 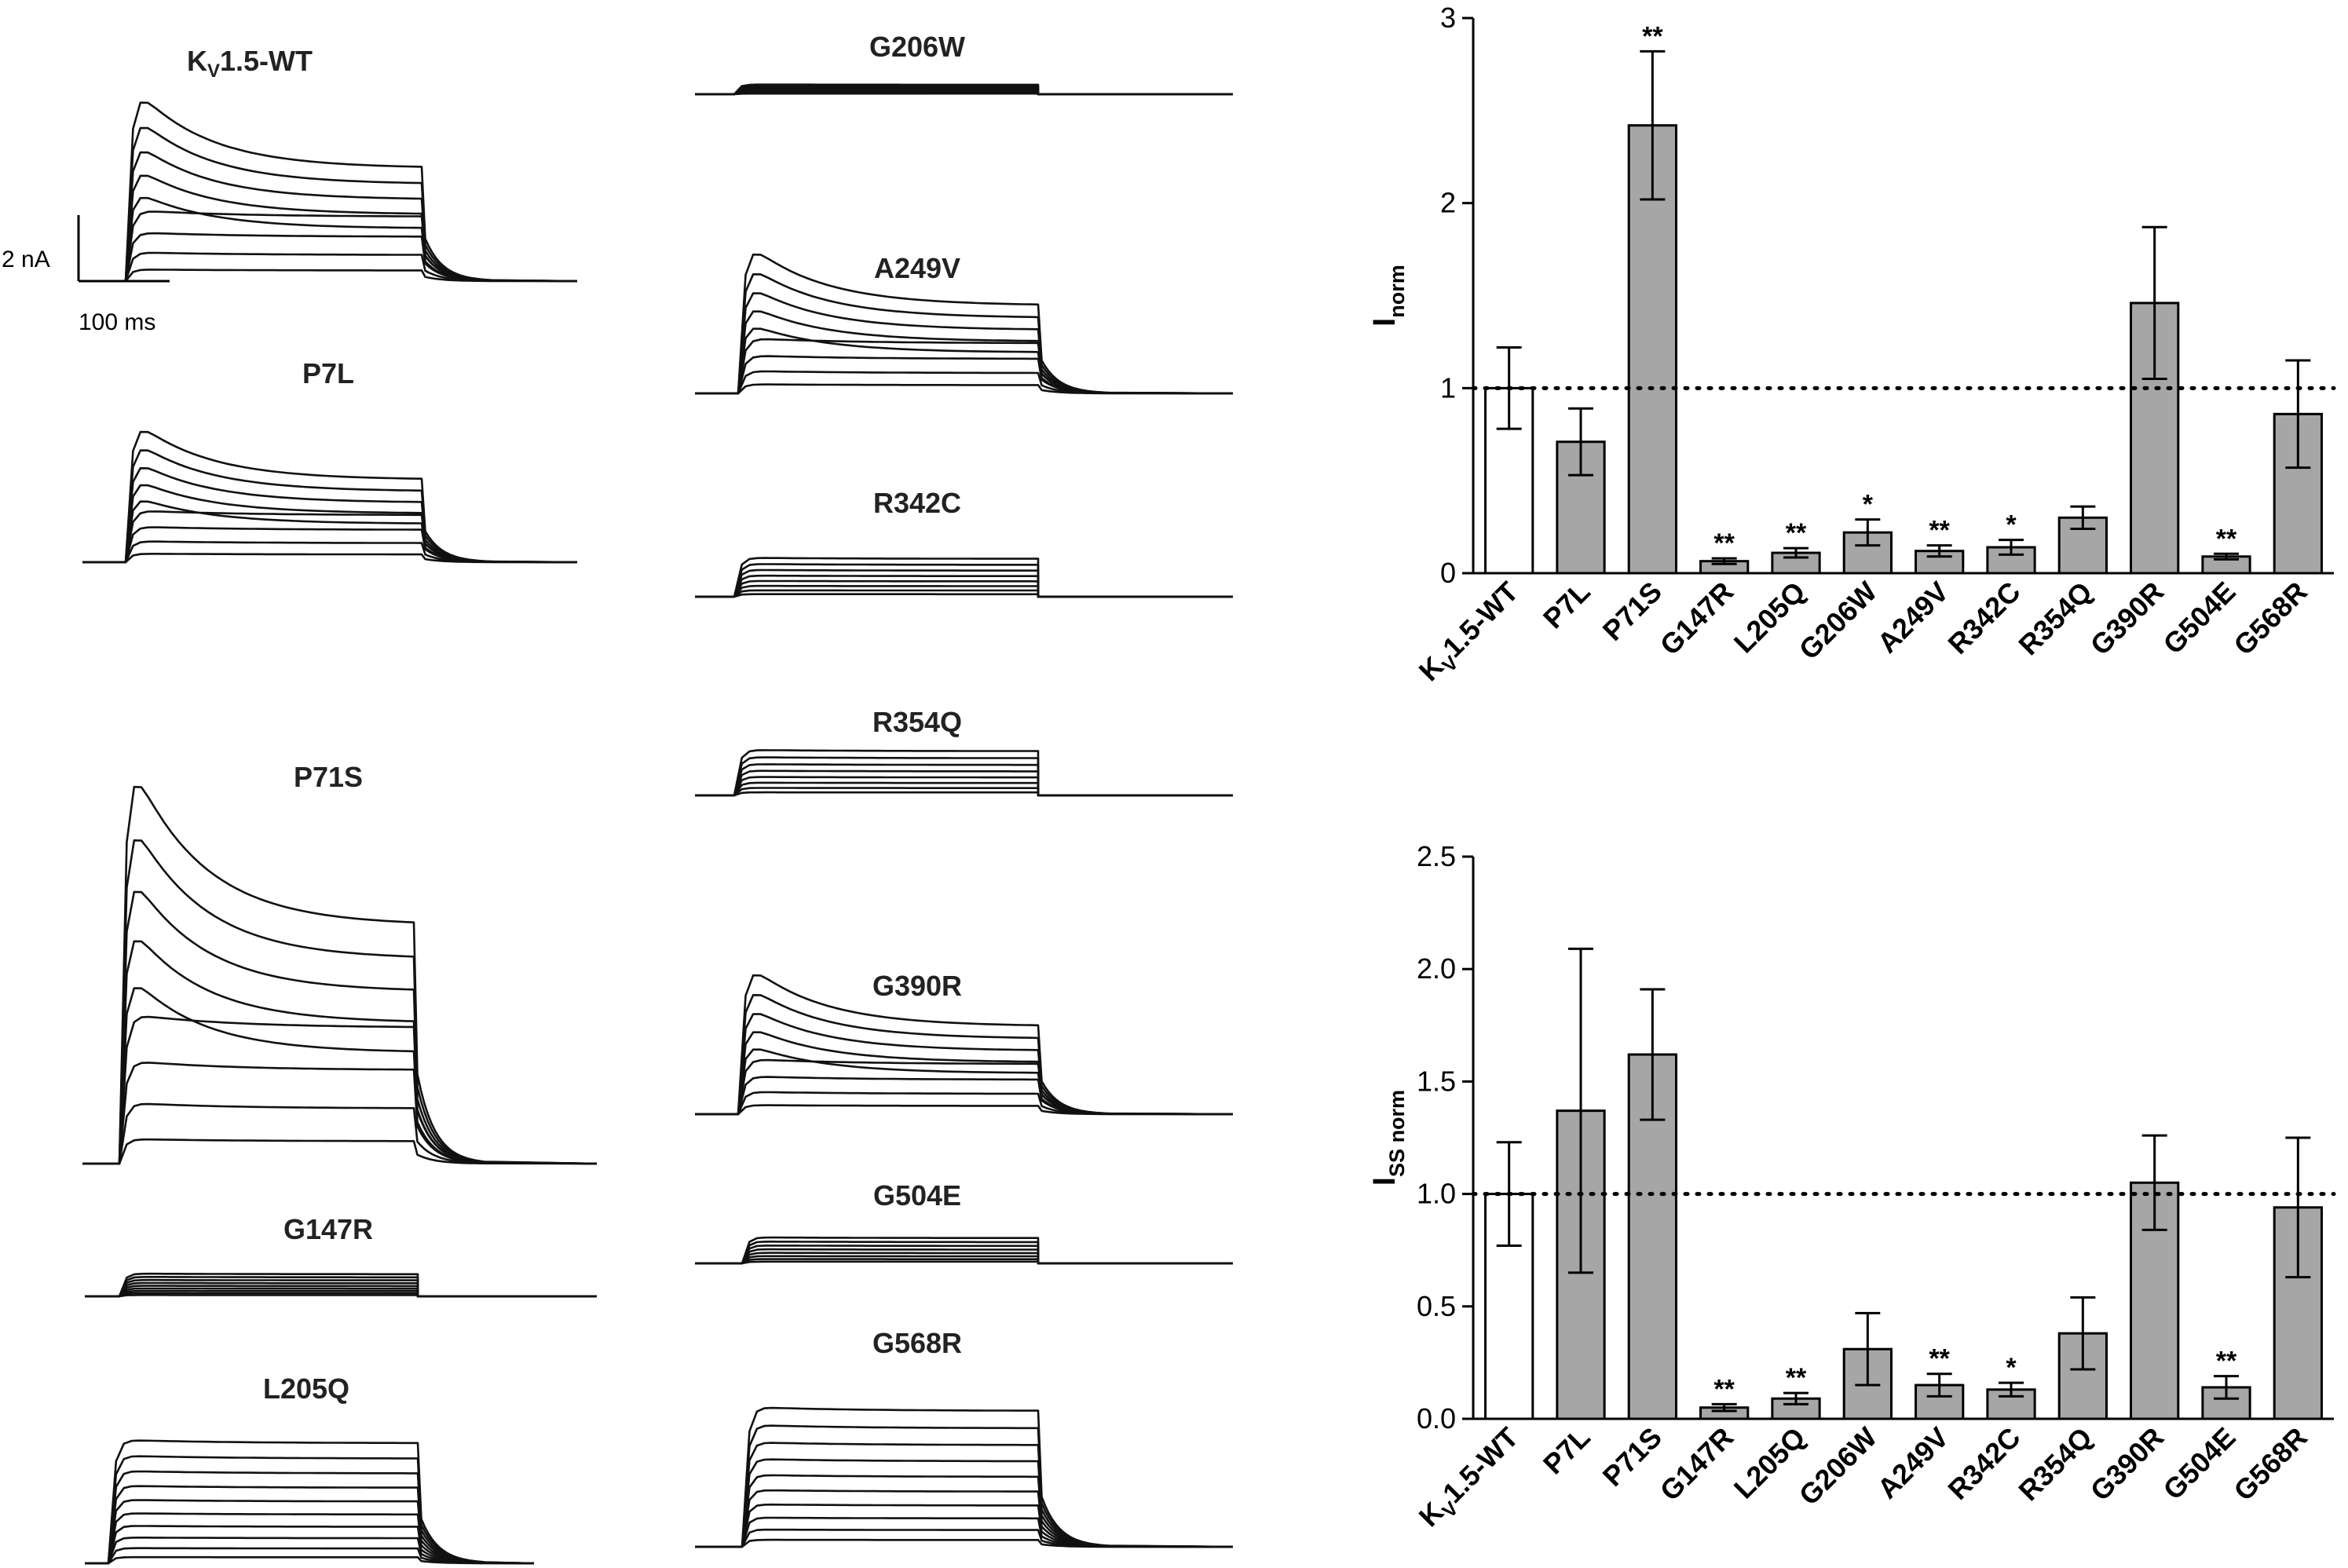 What do you see at coordinates (917, 986) in the screenshot?
I see `trace-panel-label: G390R` at bounding box center [917, 986].